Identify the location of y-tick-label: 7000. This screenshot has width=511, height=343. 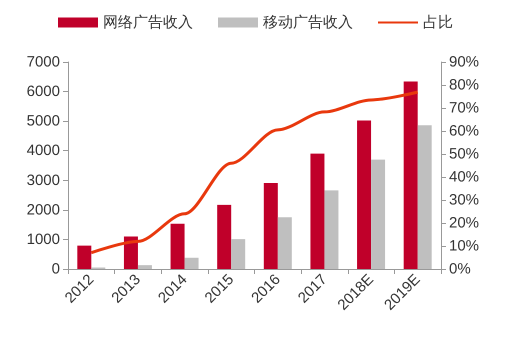
(43, 62).